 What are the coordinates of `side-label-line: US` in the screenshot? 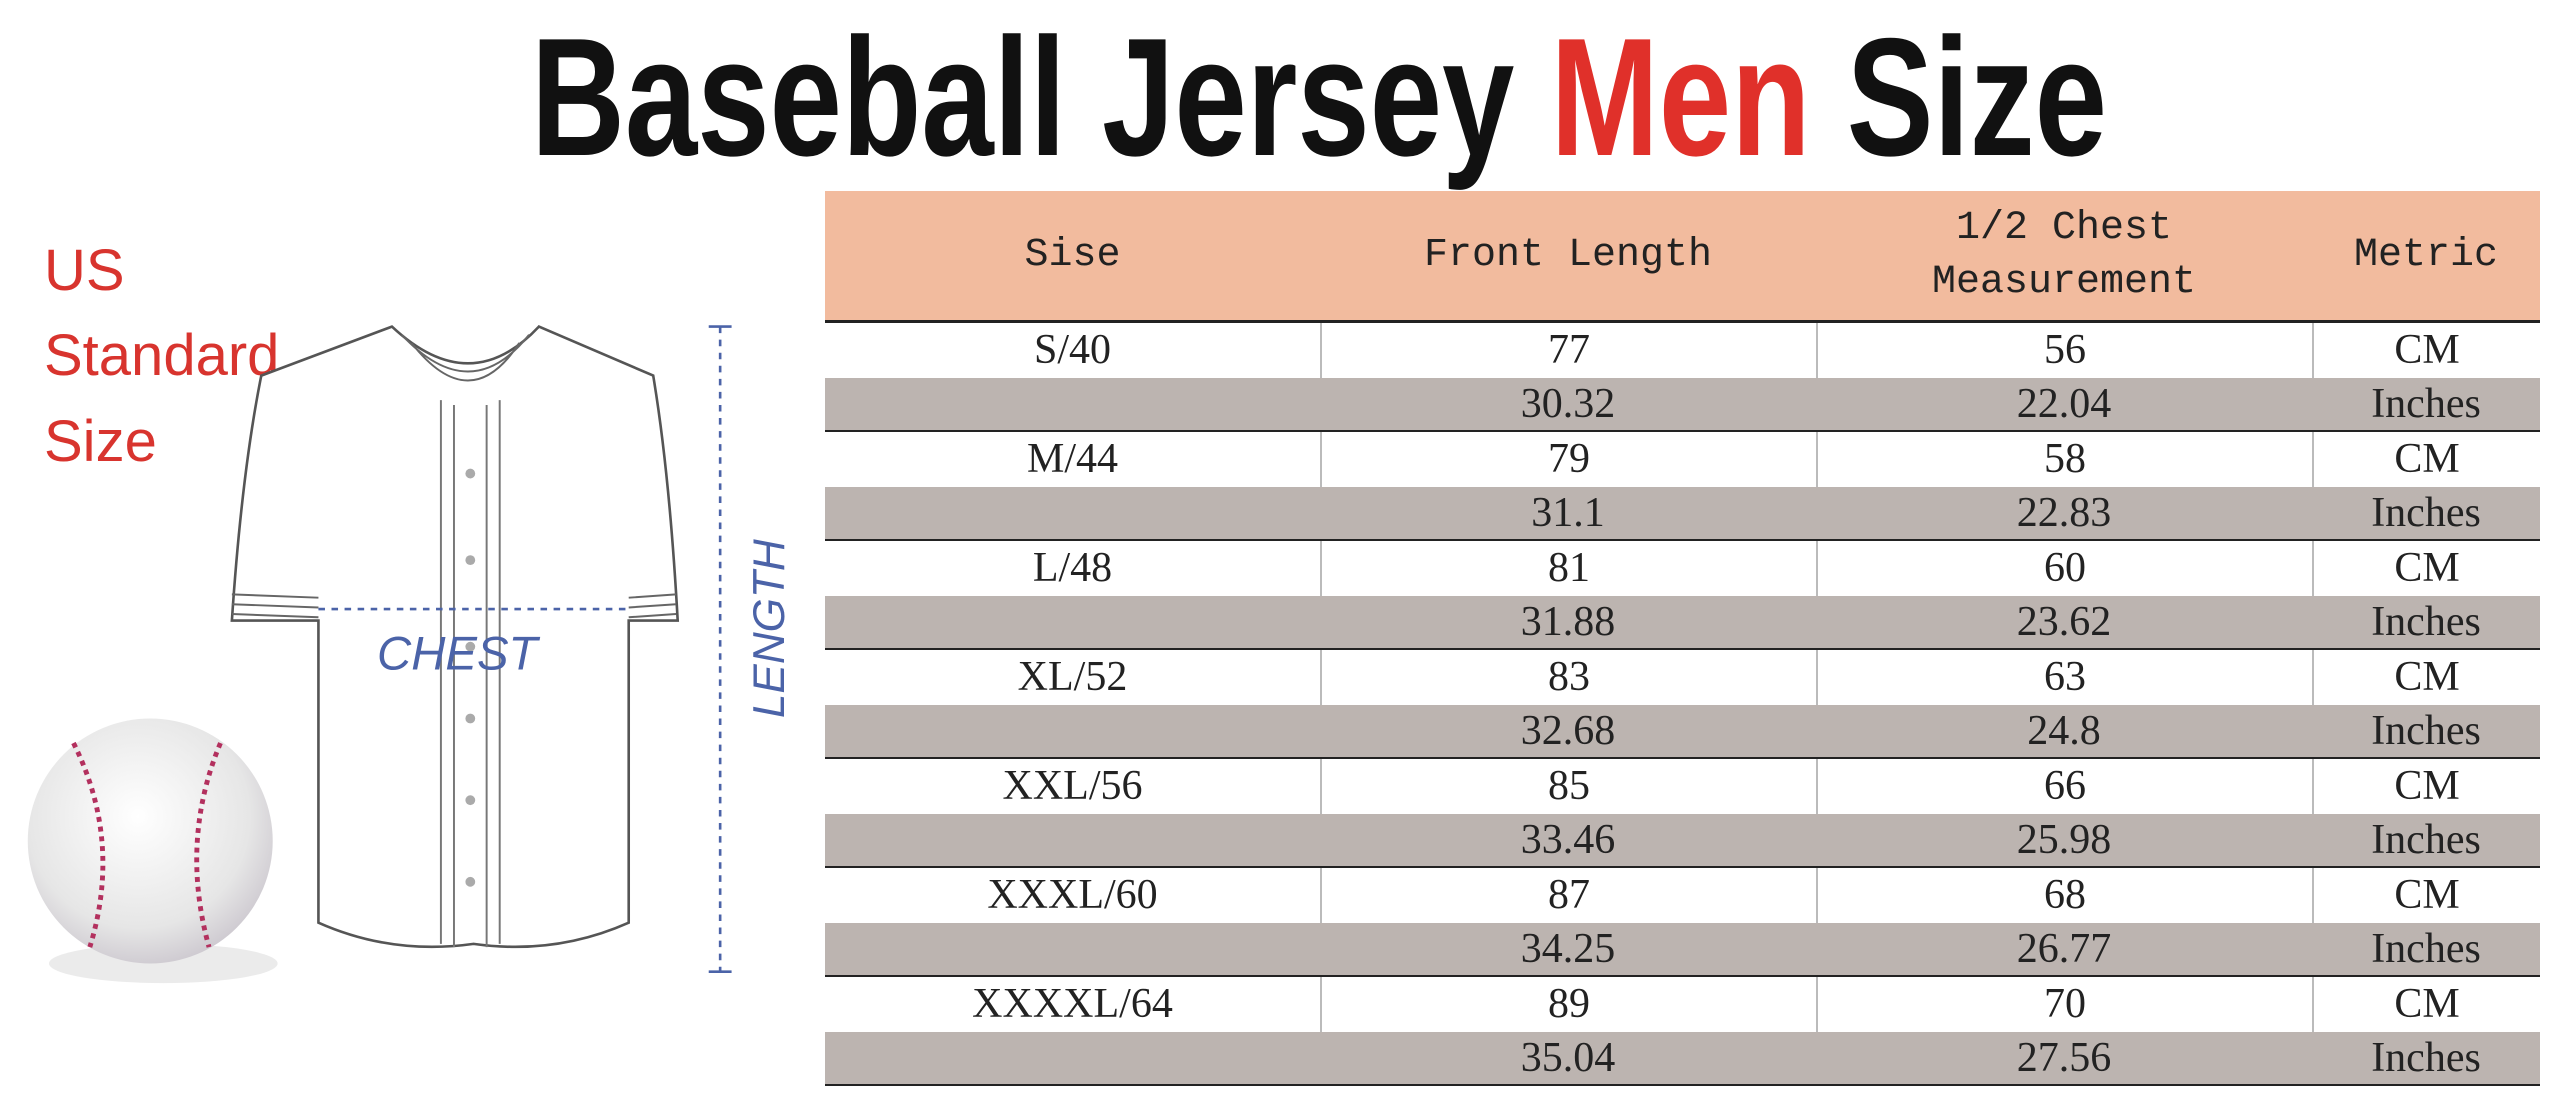 It's located at (84, 270).